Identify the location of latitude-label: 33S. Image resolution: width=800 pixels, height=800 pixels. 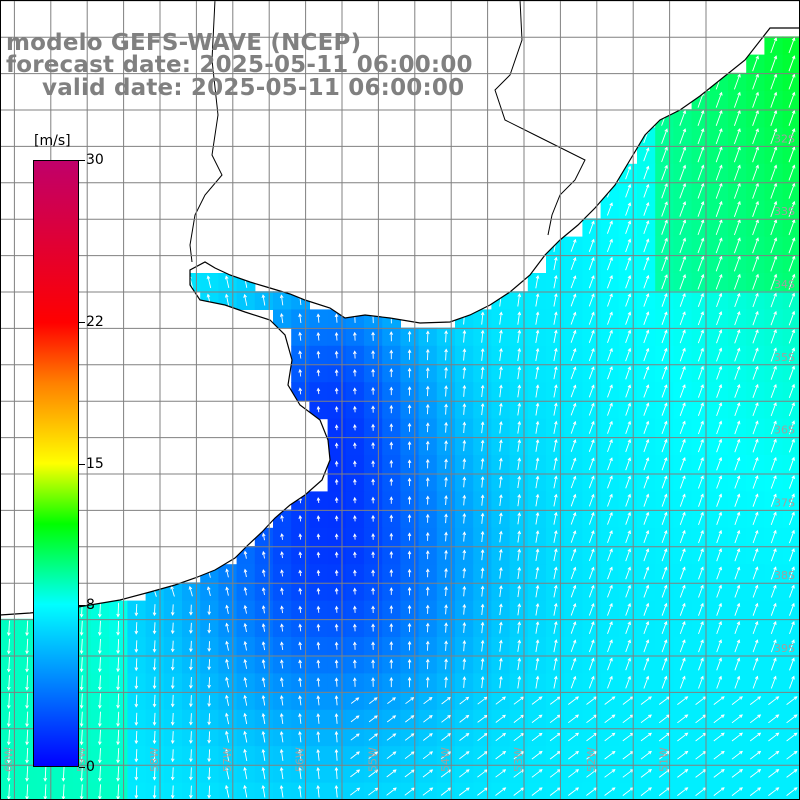
(784, 211).